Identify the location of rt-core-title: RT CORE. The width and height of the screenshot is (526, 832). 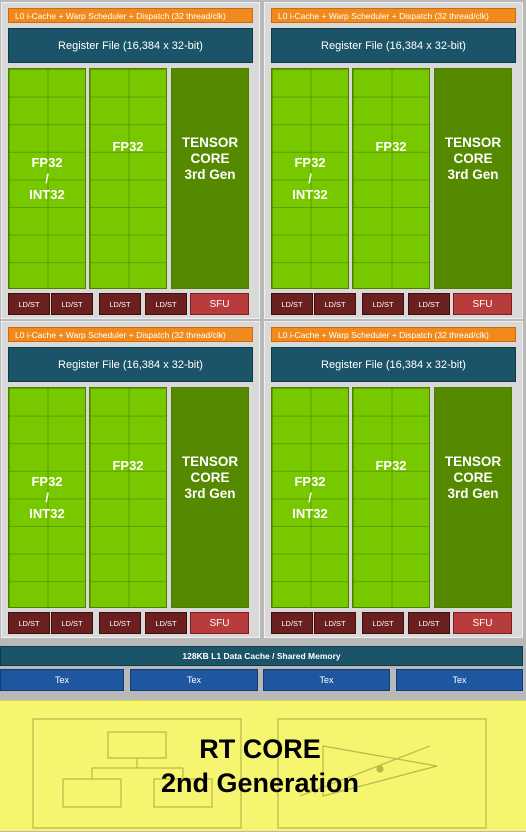
(260, 749).